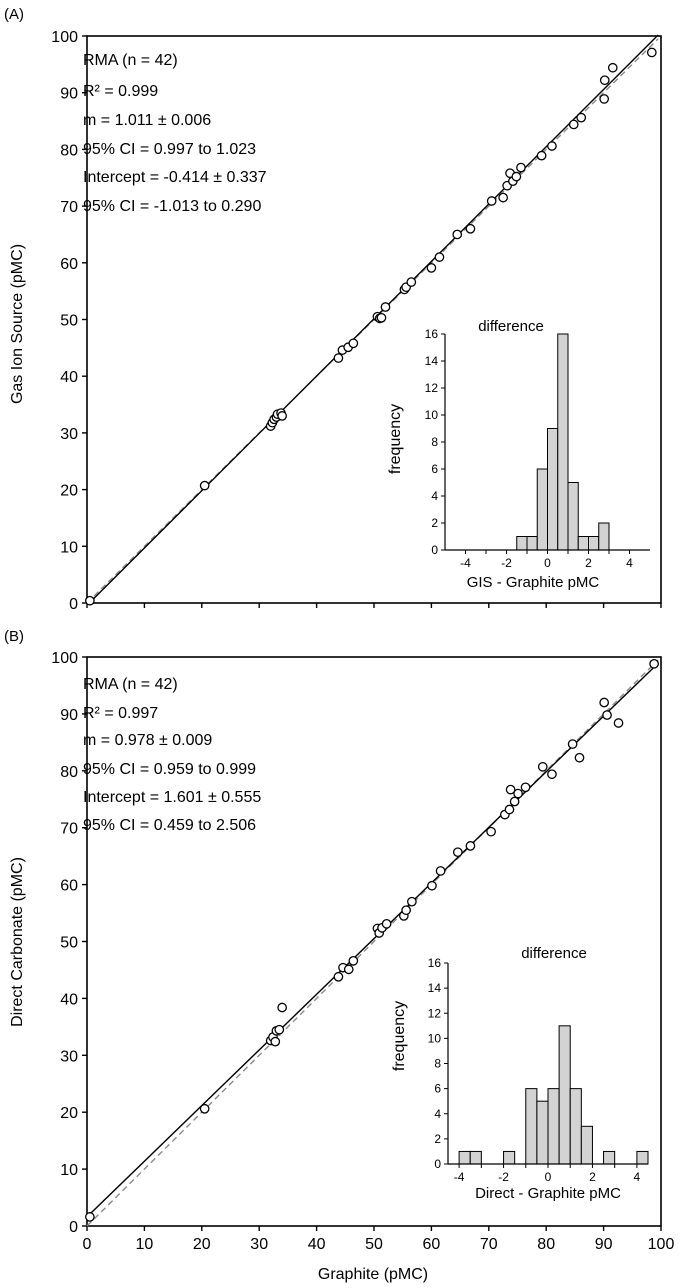  I want to click on inset-x-tick-label: -2, so click(506, 563).